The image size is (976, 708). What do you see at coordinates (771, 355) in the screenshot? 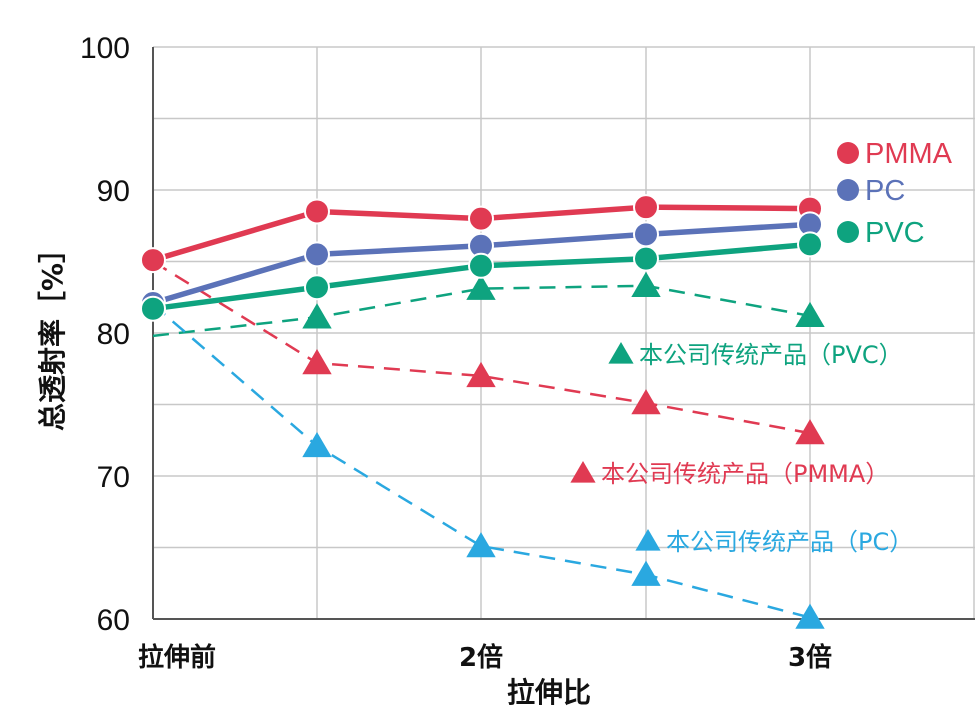
I see `legend-label: 本公司传统产品（PVC）` at bounding box center [771, 355].